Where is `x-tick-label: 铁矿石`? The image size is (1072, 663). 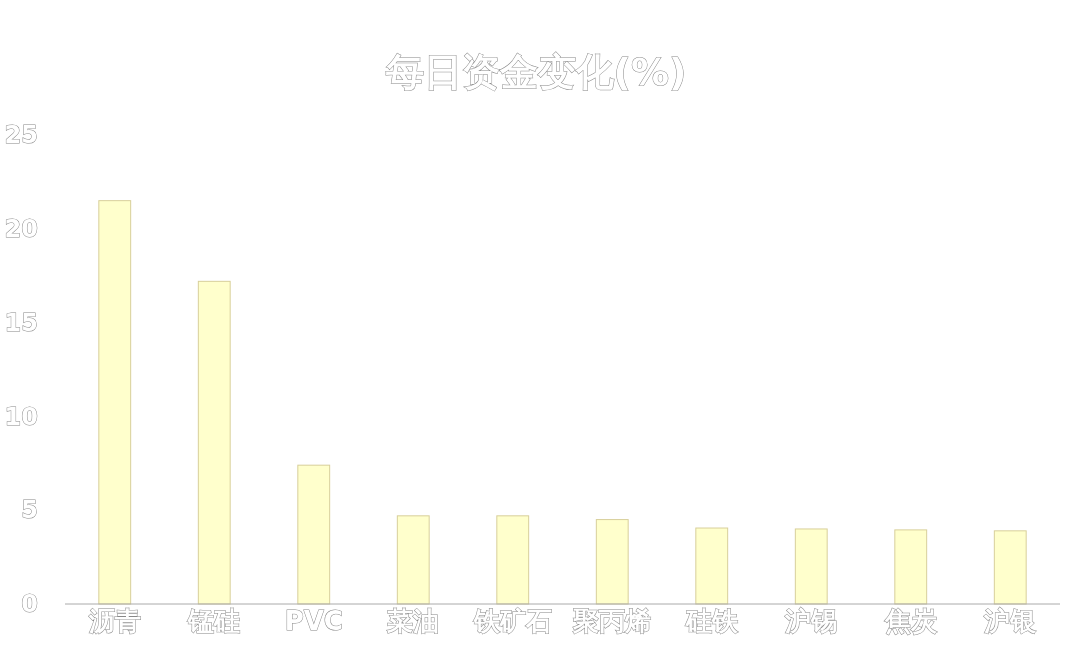
x-tick-label: 铁矿石 is located at coordinates (512, 621).